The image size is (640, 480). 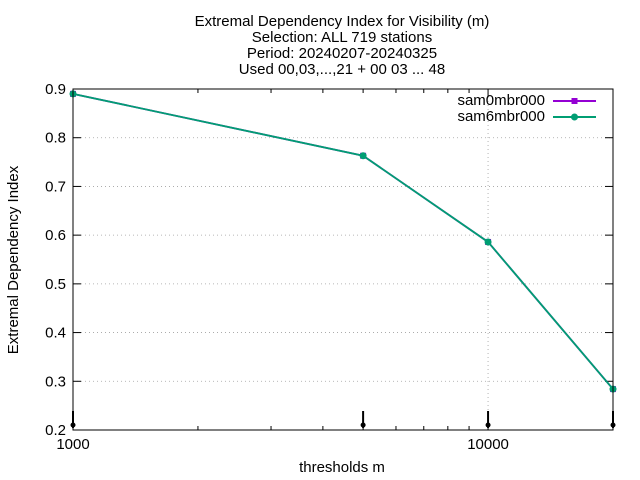 What do you see at coordinates (342, 69) in the screenshot?
I see `title-line-4: Used 00,03,...,21 + 00 03 ... 48` at bounding box center [342, 69].